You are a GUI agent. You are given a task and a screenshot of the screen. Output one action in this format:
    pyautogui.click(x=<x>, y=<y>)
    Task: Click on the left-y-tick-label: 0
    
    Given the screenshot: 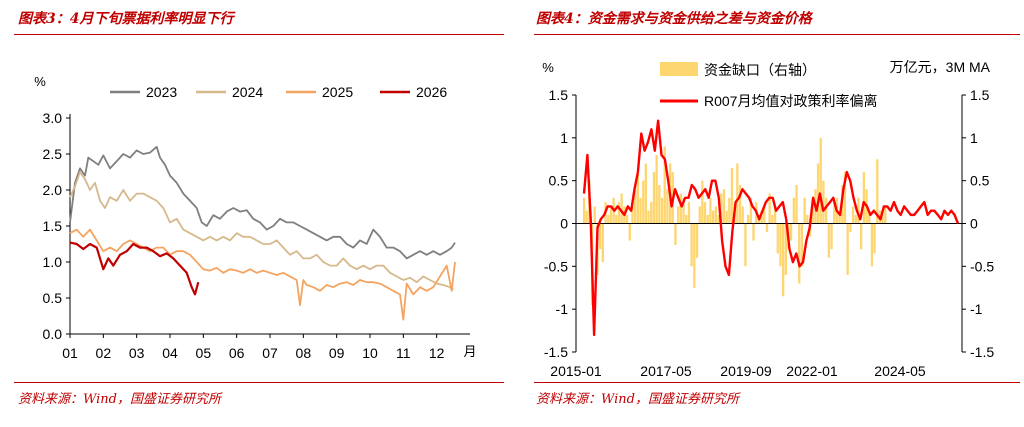 What is the action you would take?
    pyautogui.click(x=564, y=224)
    